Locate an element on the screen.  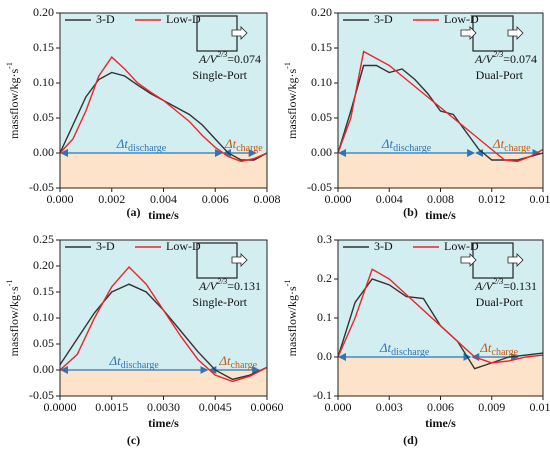
x-tick-label: 0.0000 is located at coordinates (60, 407).